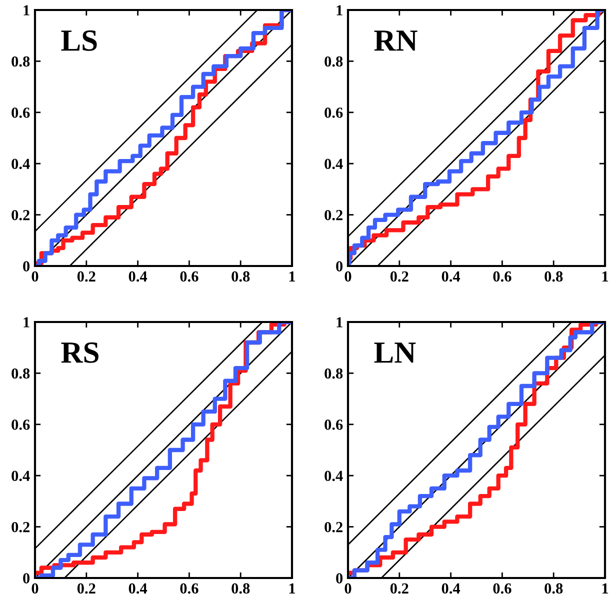 The width and height of the screenshot is (610, 599). What do you see at coordinates (79, 352) in the screenshot?
I see `text: RS` at bounding box center [79, 352].